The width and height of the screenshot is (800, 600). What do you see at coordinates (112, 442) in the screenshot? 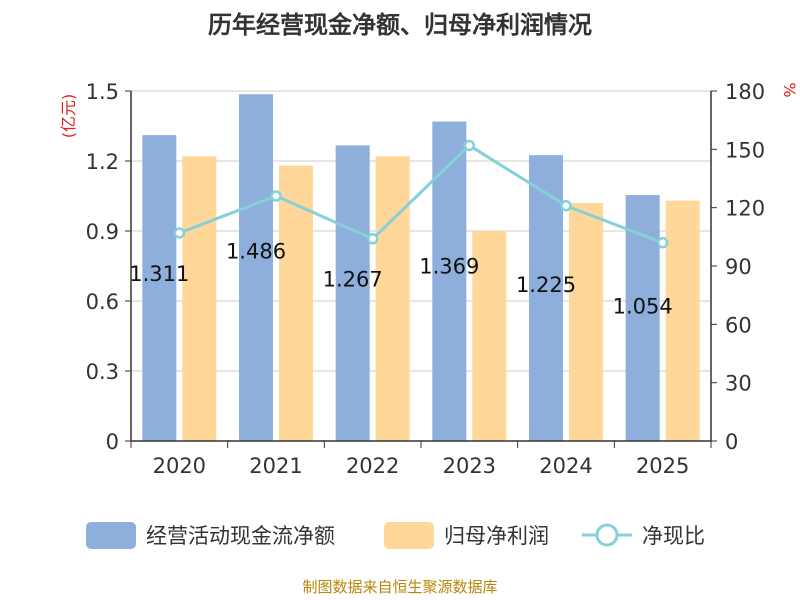
I see `y-left-tick-label: 0` at bounding box center [112, 442].